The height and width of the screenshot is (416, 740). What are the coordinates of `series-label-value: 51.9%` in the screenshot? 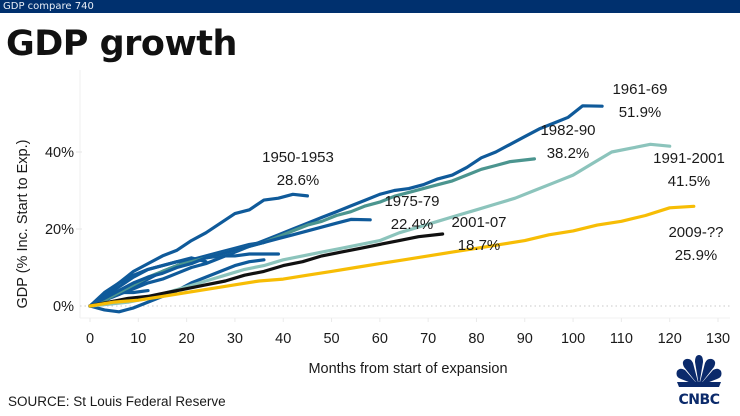 It's located at (640, 112).